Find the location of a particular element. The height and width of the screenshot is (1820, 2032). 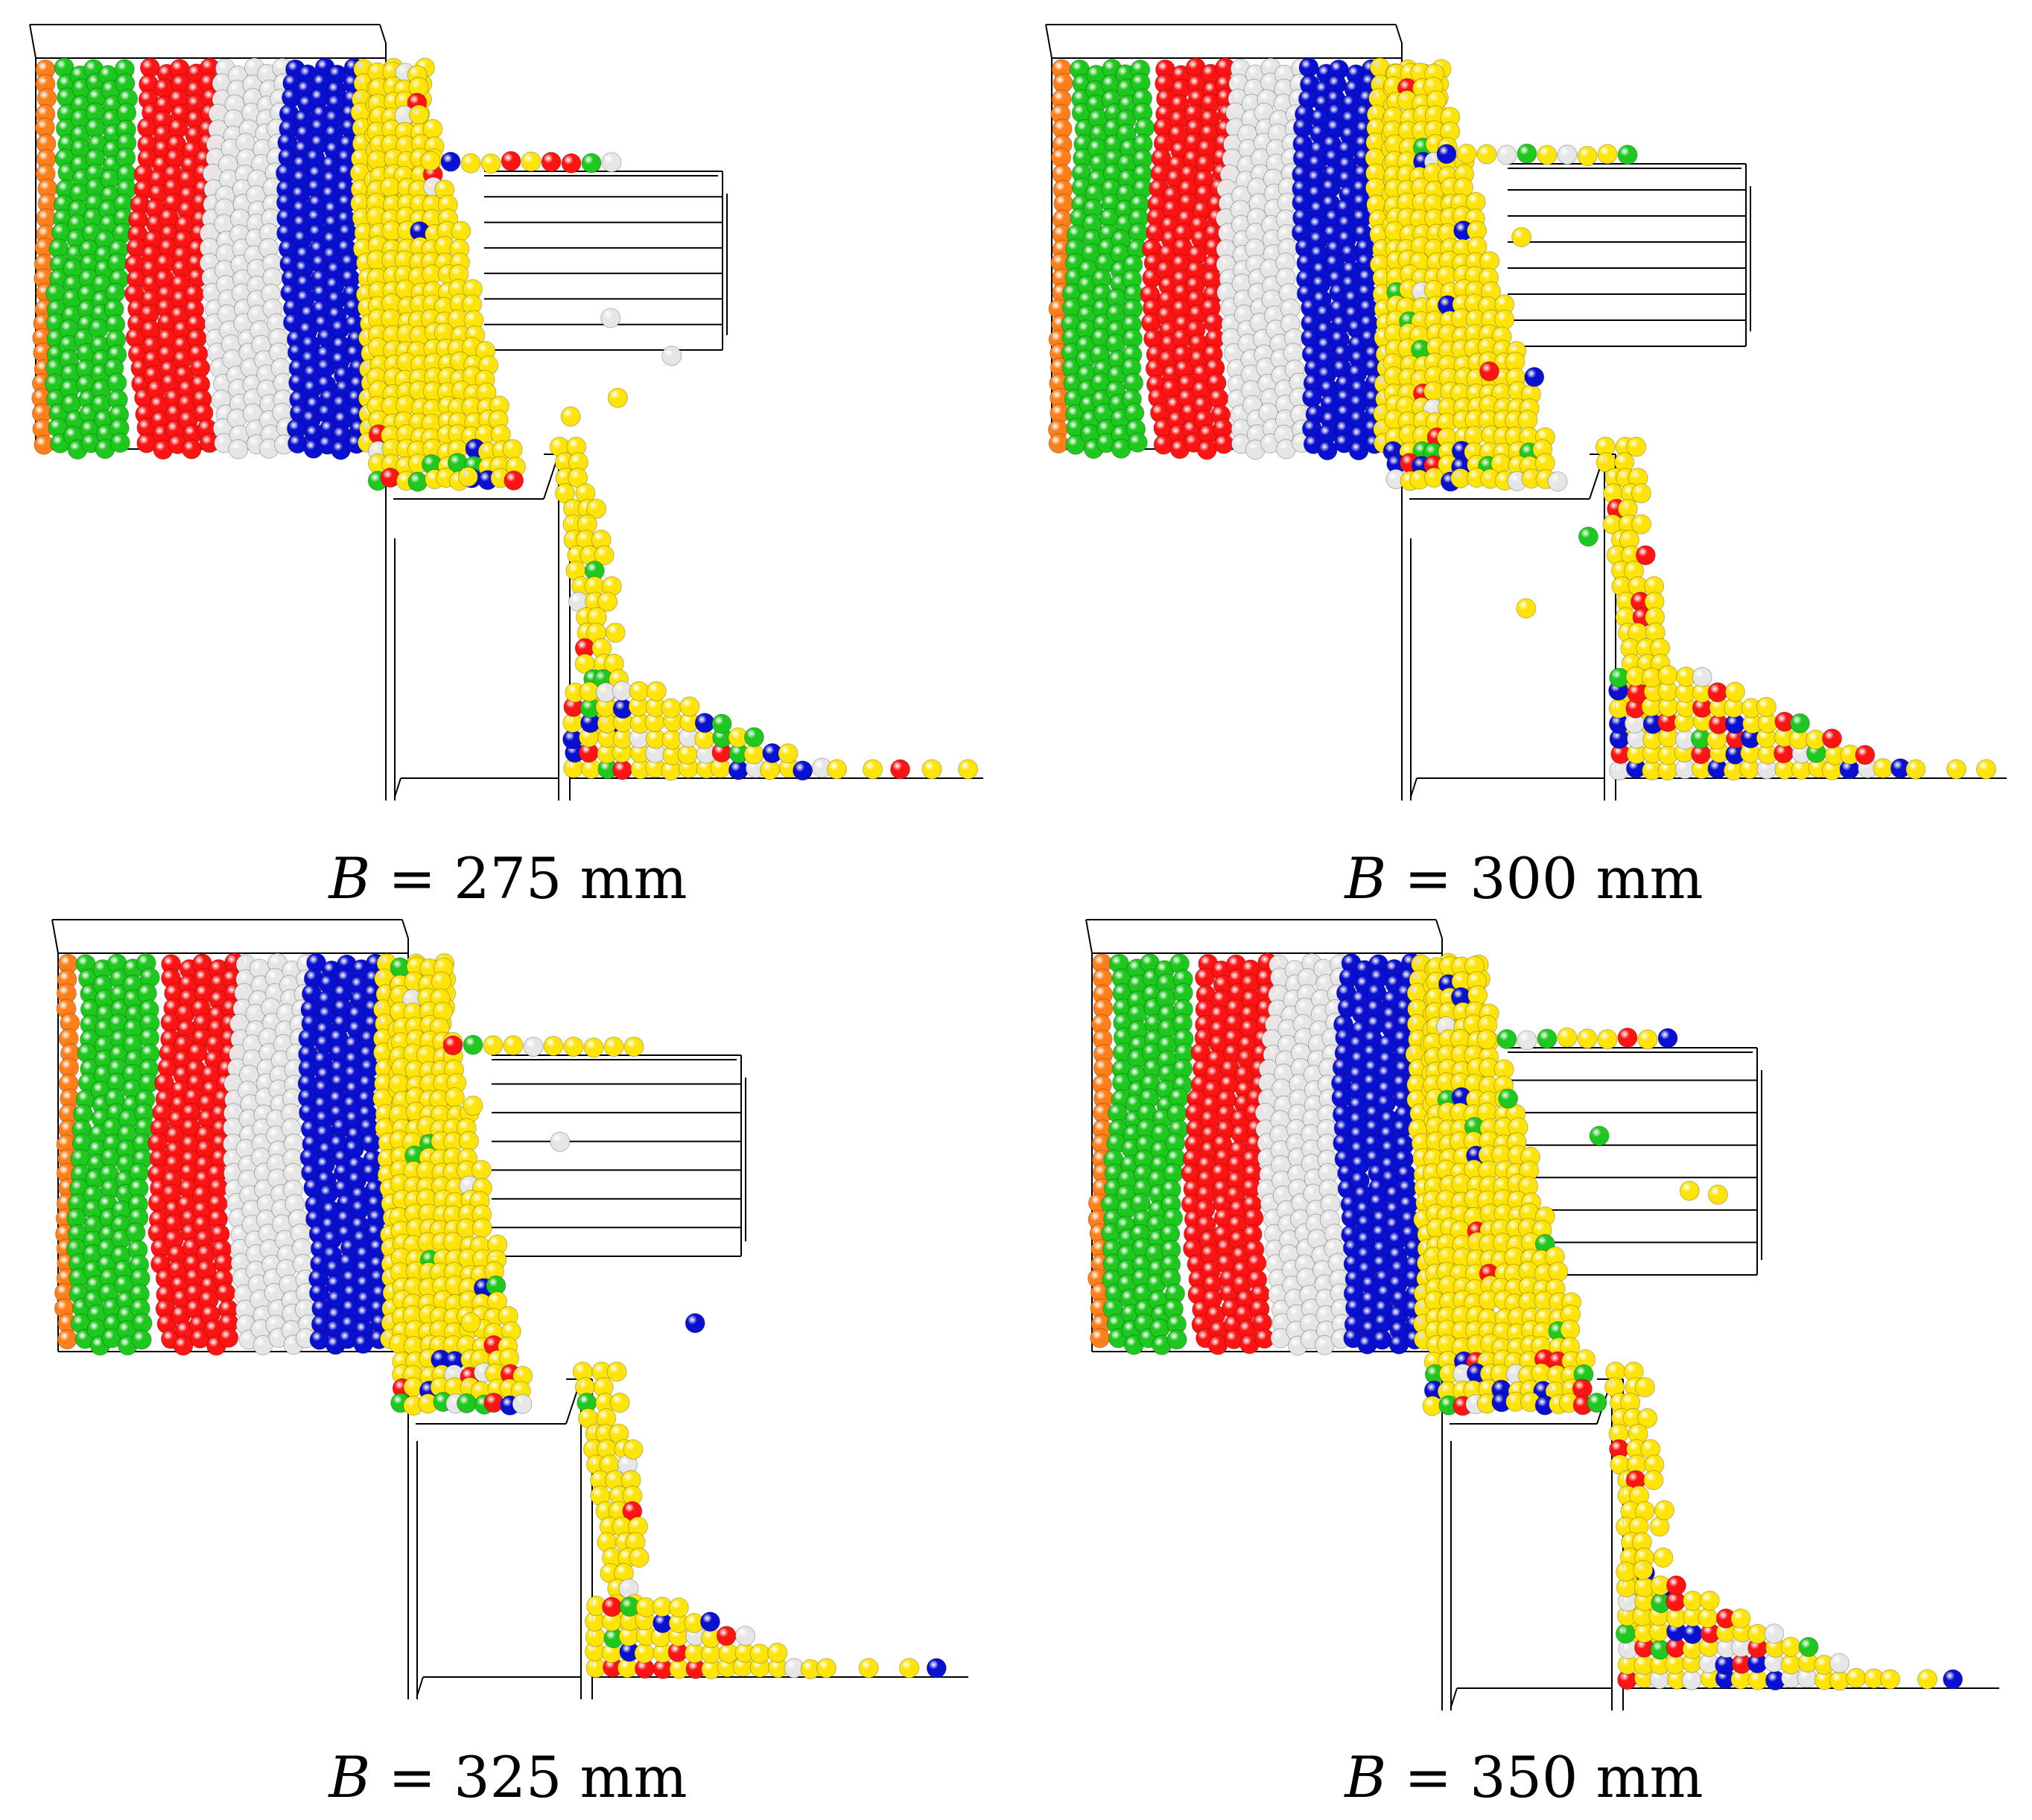

caption-value: 350 mm is located at coordinates (1587, 1777).